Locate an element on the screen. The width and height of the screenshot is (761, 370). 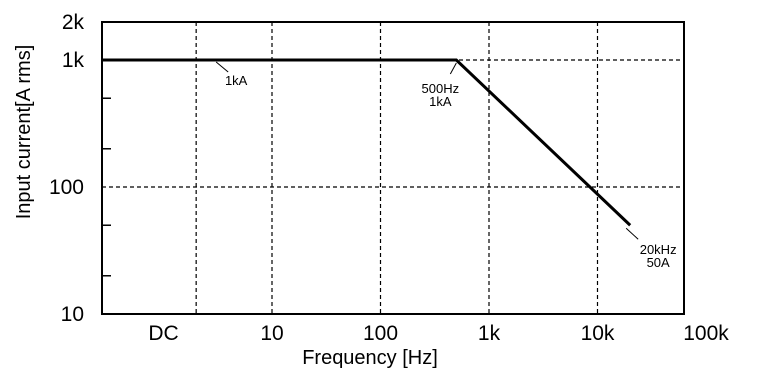
annotation-20khz-50a-line: 50A is located at coordinates (658, 262).